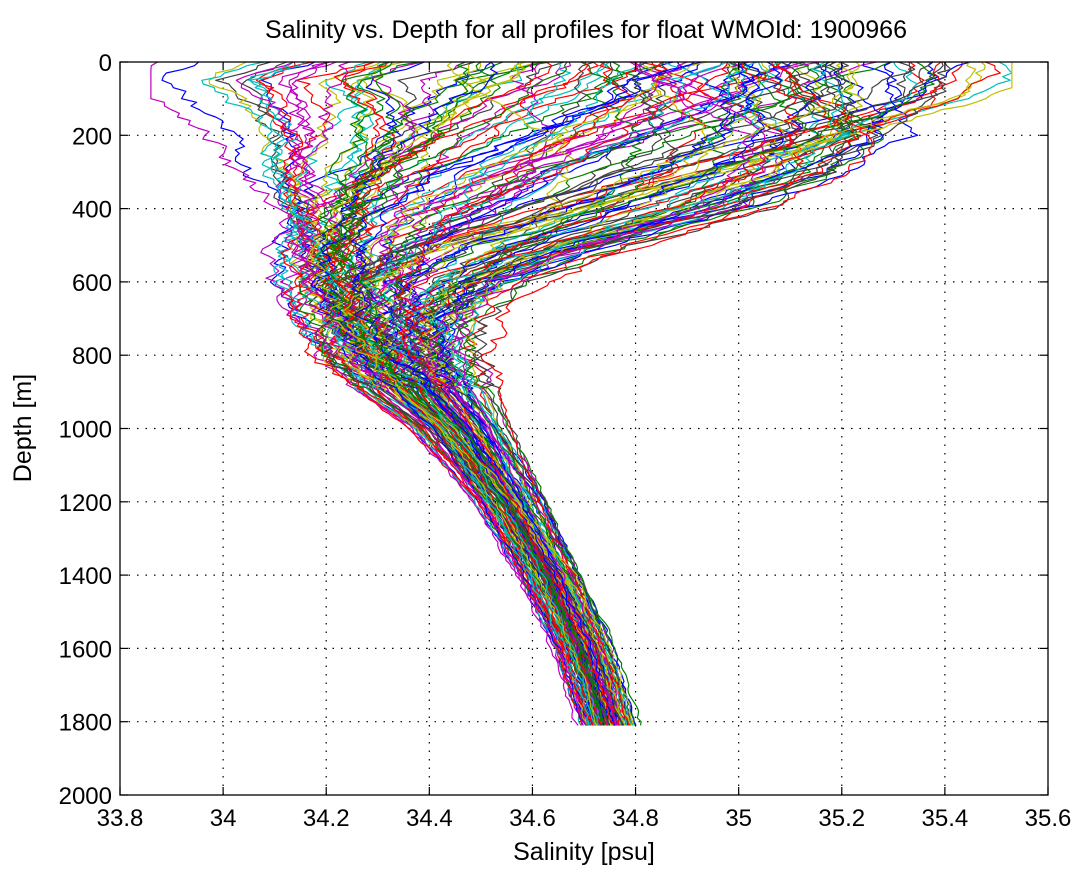 This screenshot has width=1083, height=871. What do you see at coordinates (1048, 818) in the screenshot?
I see `x-tick-label: 35.6` at bounding box center [1048, 818].